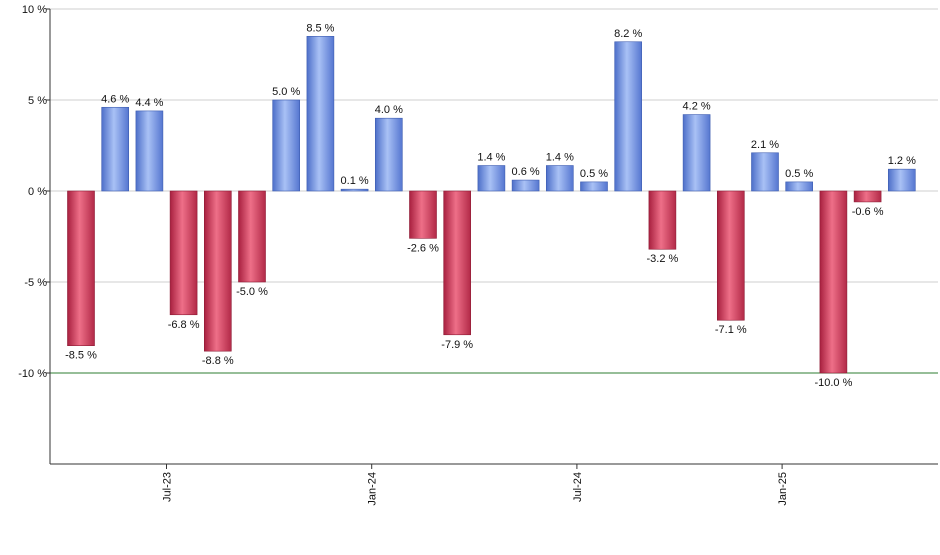 Image resolution: width=940 pixels, height=555 pixels. What do you see at coordinates (35, 283) in the screenshot?
I see `y-tick-label: -5 %` at bounding box center [35, 283].